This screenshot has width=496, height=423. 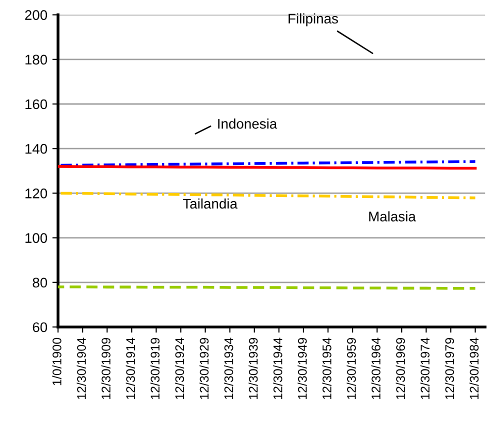 I want to click on x-tick-label: 12/30/1914, so click(x=131, y=368).